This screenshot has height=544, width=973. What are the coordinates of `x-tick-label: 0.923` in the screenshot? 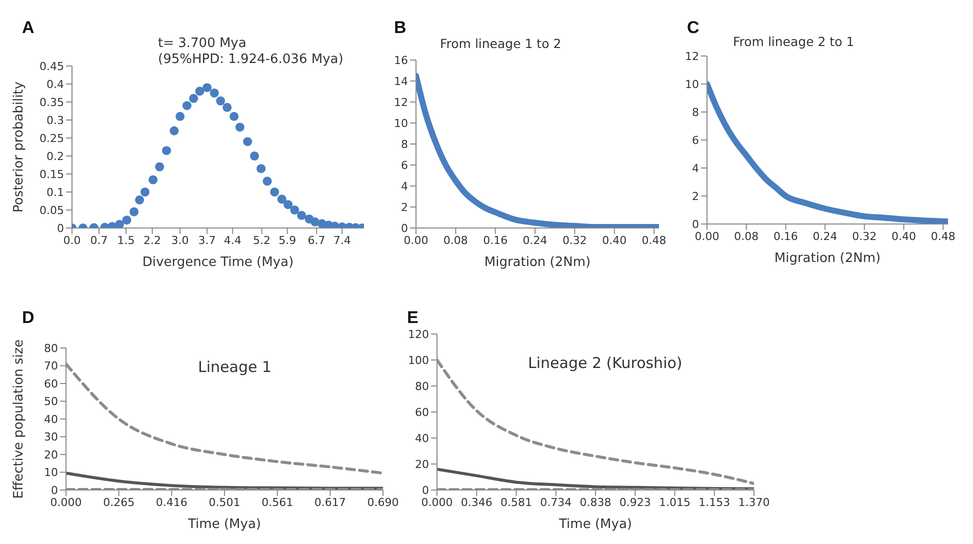 It's located at (635, 502).